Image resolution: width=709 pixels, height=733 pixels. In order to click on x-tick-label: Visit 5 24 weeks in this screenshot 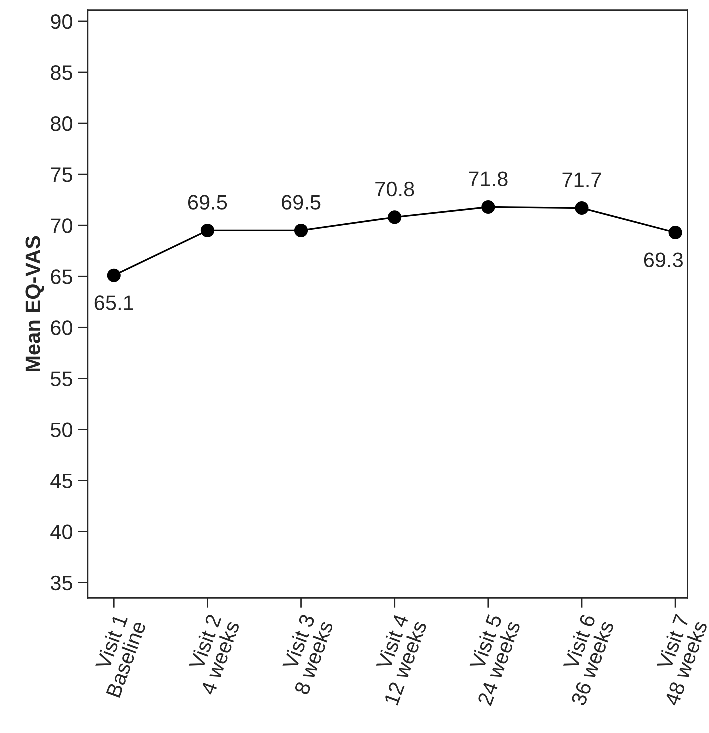, I will do `click(495, 660)`.